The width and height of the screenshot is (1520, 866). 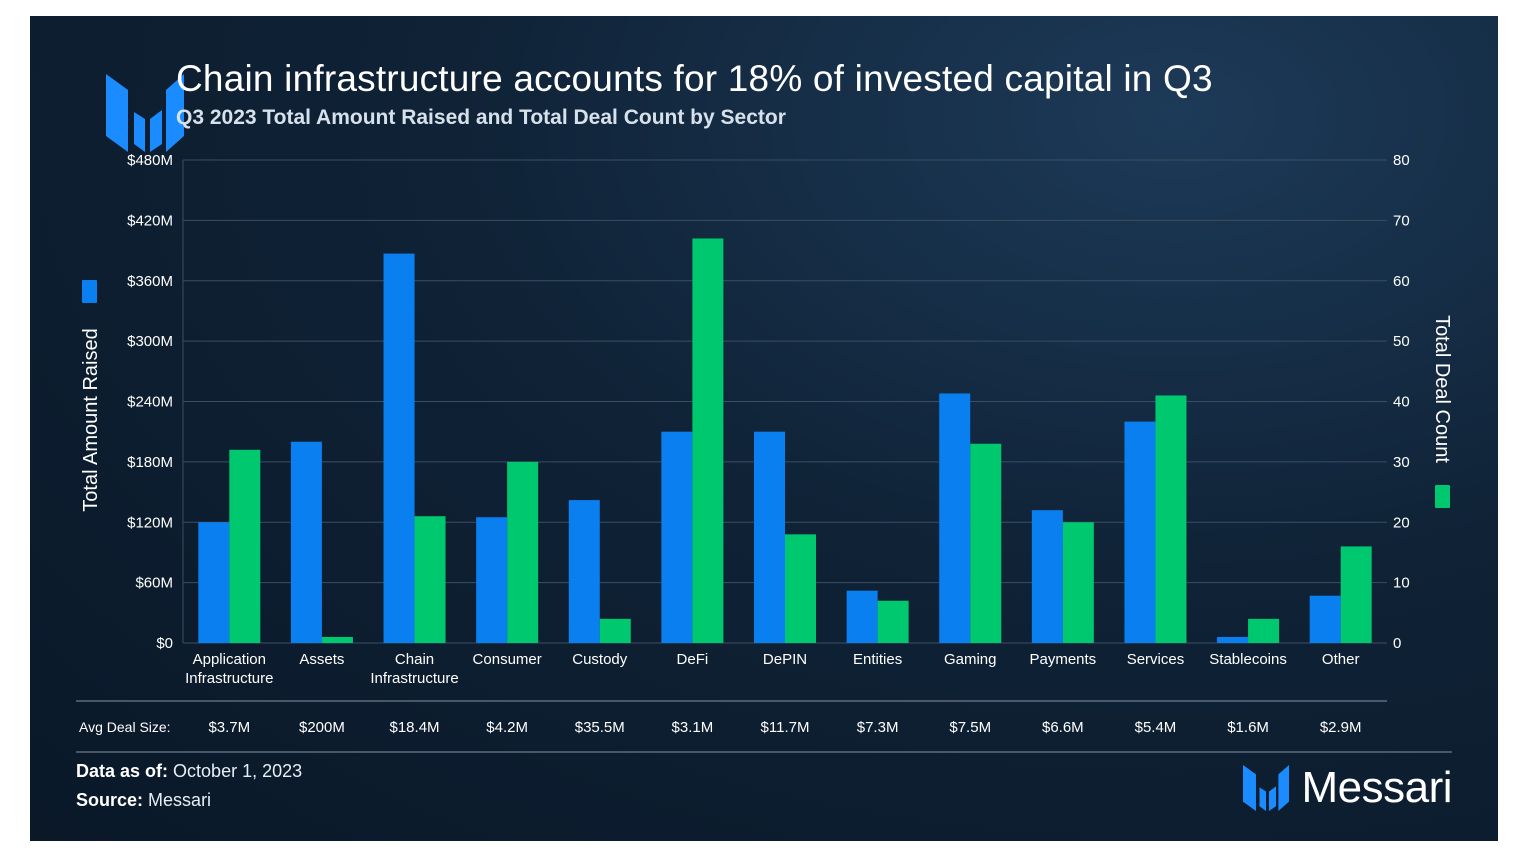 I want to click on left-axis-tick-label: $0, so click(x=164, y=643).